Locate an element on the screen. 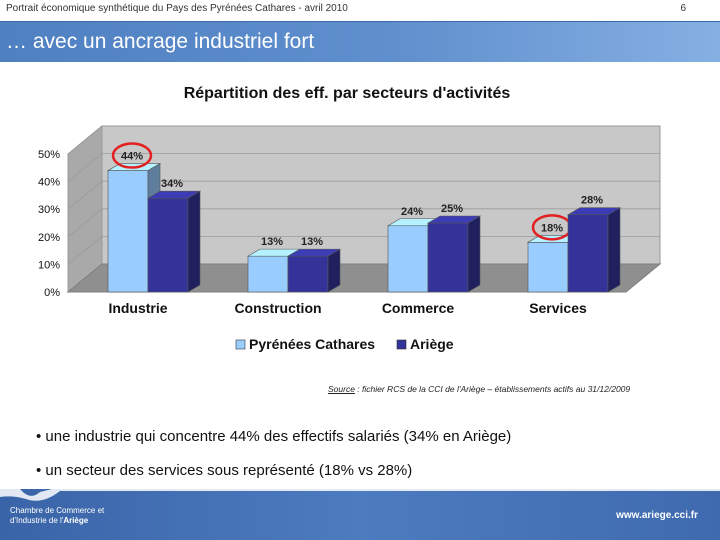 The image size is (720, 540). highlight-ring is located at coordinates (132, 155).